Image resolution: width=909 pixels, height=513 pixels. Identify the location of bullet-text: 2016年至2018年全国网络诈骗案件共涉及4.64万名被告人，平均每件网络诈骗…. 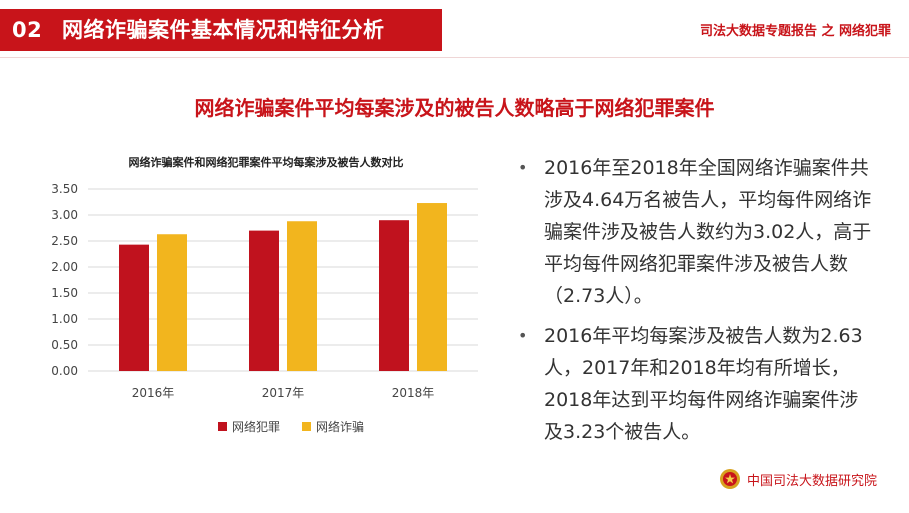
(707, 232).